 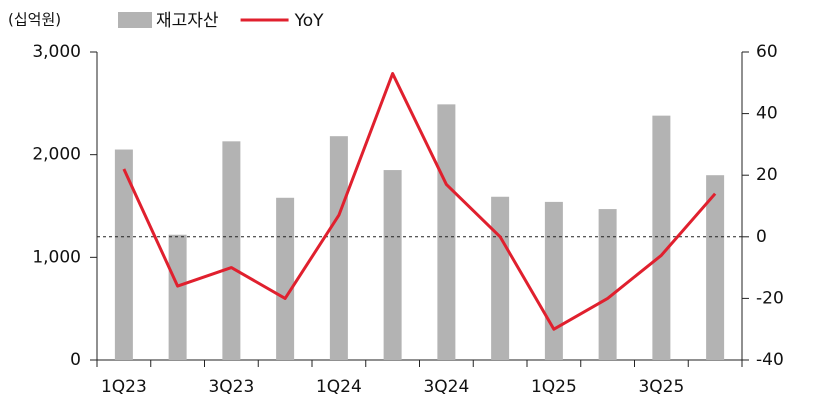 What do you see at coordinates (770, 360) in the screenshot?
I see `y2-tick-label: -40` at bounding box center [770, 360].